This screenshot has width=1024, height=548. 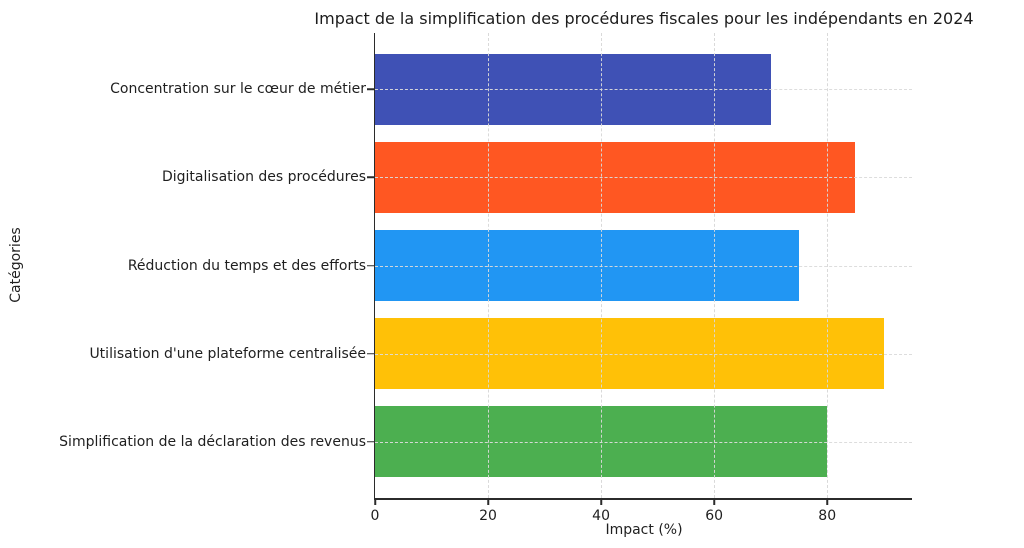 I want to click on y-axis-label: Catégories, so click(x=16, y=265).